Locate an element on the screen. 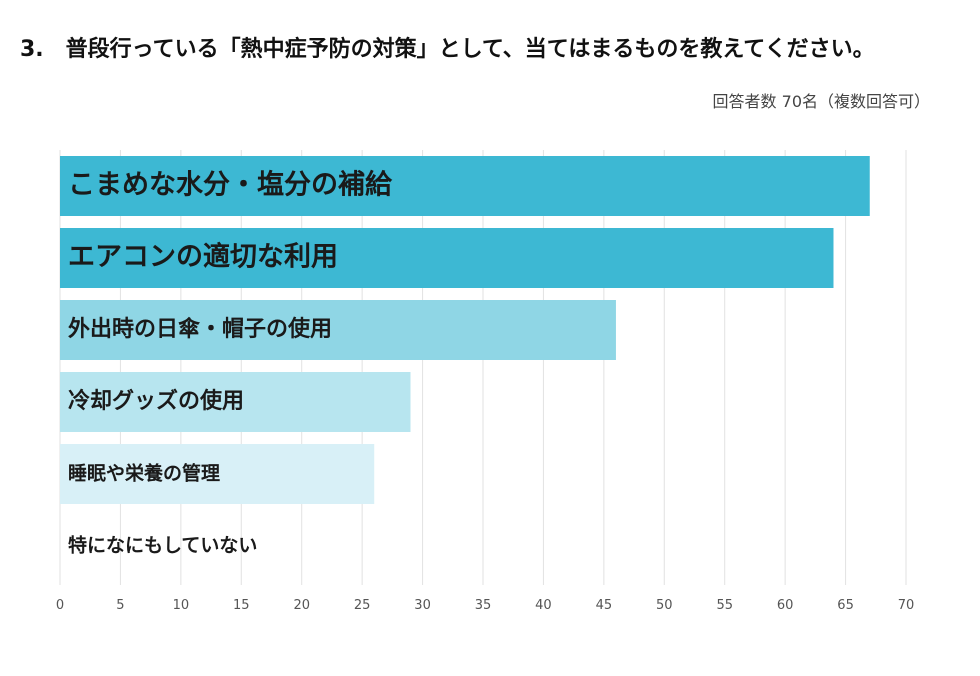  bar-category-label: エアコンの適切な利用 is located at coordinates (203, 257).